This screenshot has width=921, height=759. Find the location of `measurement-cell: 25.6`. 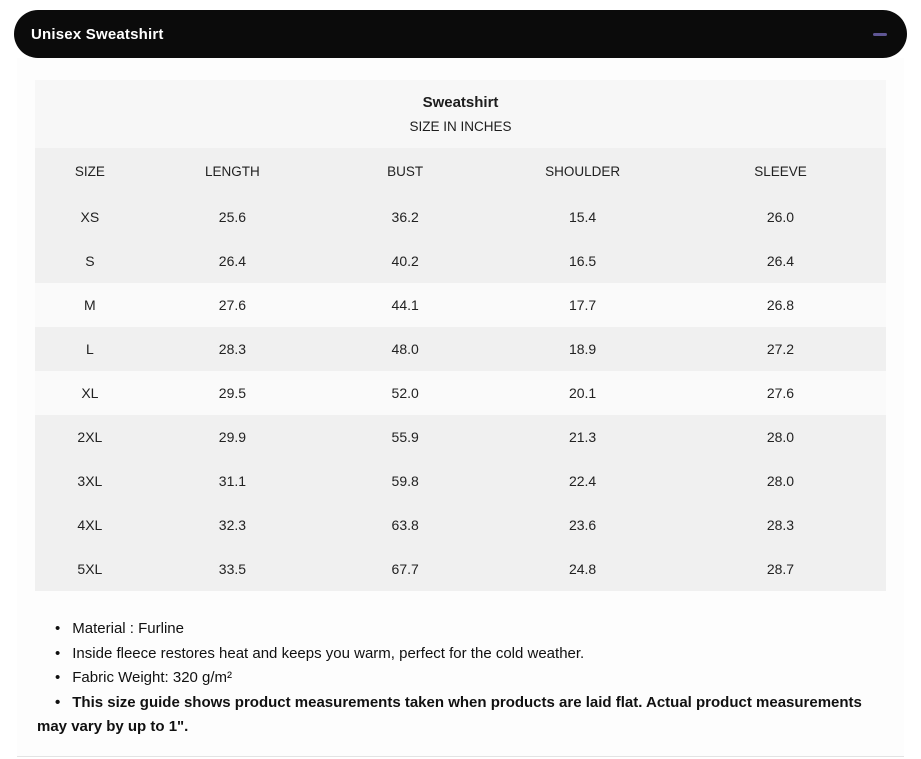

measurement-cell: 25.6 is located at coordinates (232, 217).